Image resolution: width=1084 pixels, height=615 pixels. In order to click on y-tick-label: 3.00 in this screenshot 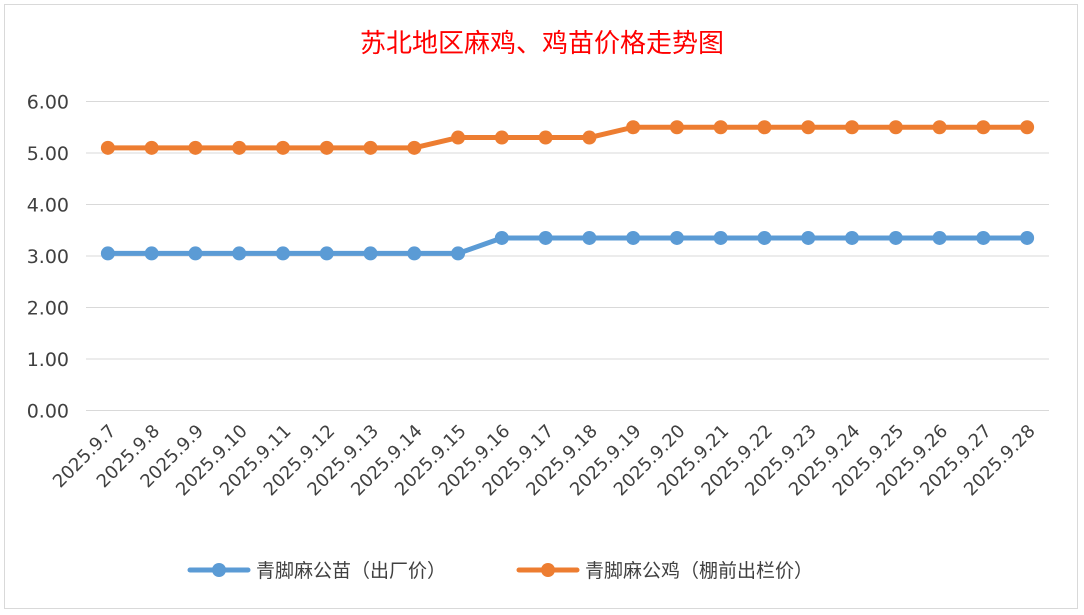, I will do `click(48, 257)`.